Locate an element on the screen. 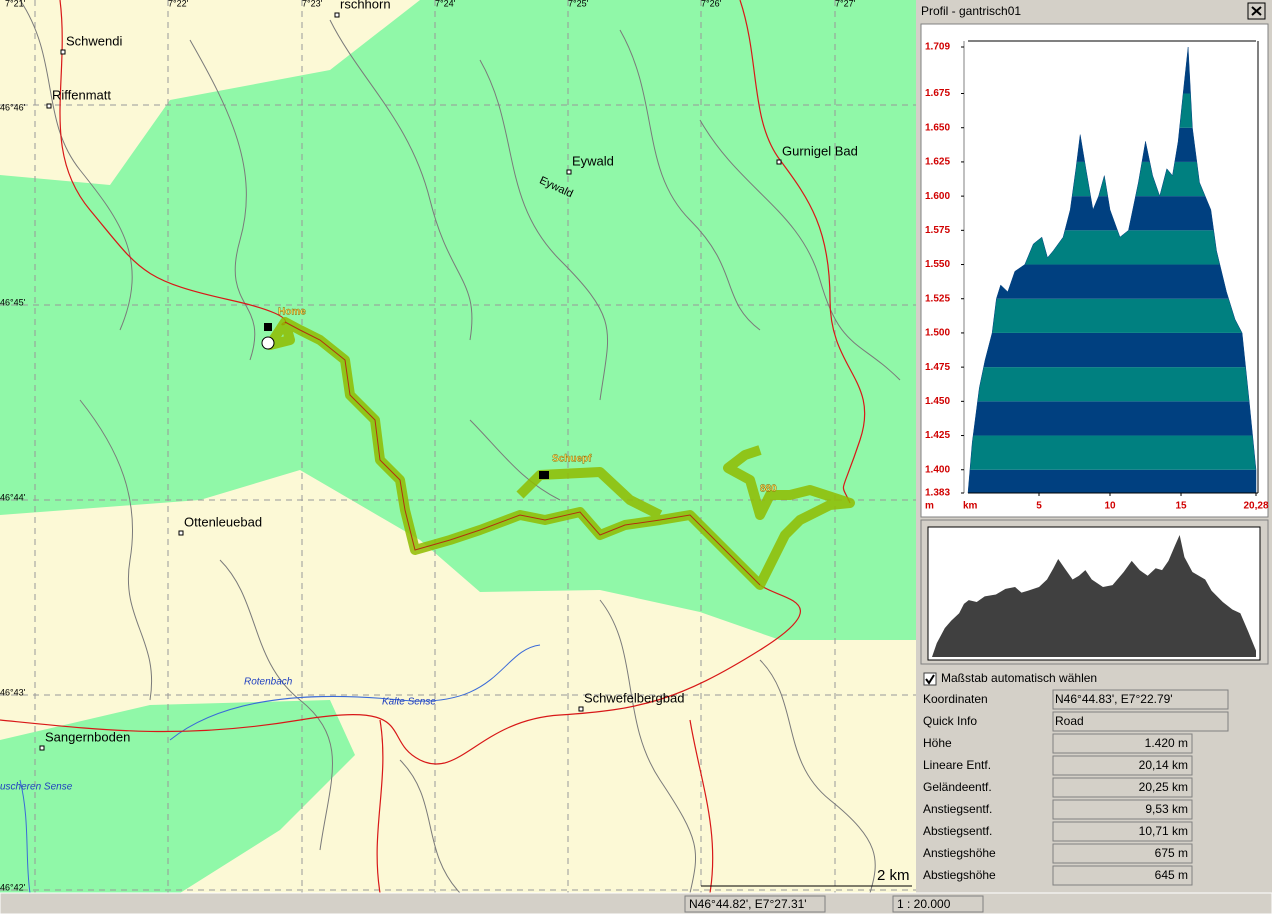  y-axis-label: m is located at coordinates (929, 506).